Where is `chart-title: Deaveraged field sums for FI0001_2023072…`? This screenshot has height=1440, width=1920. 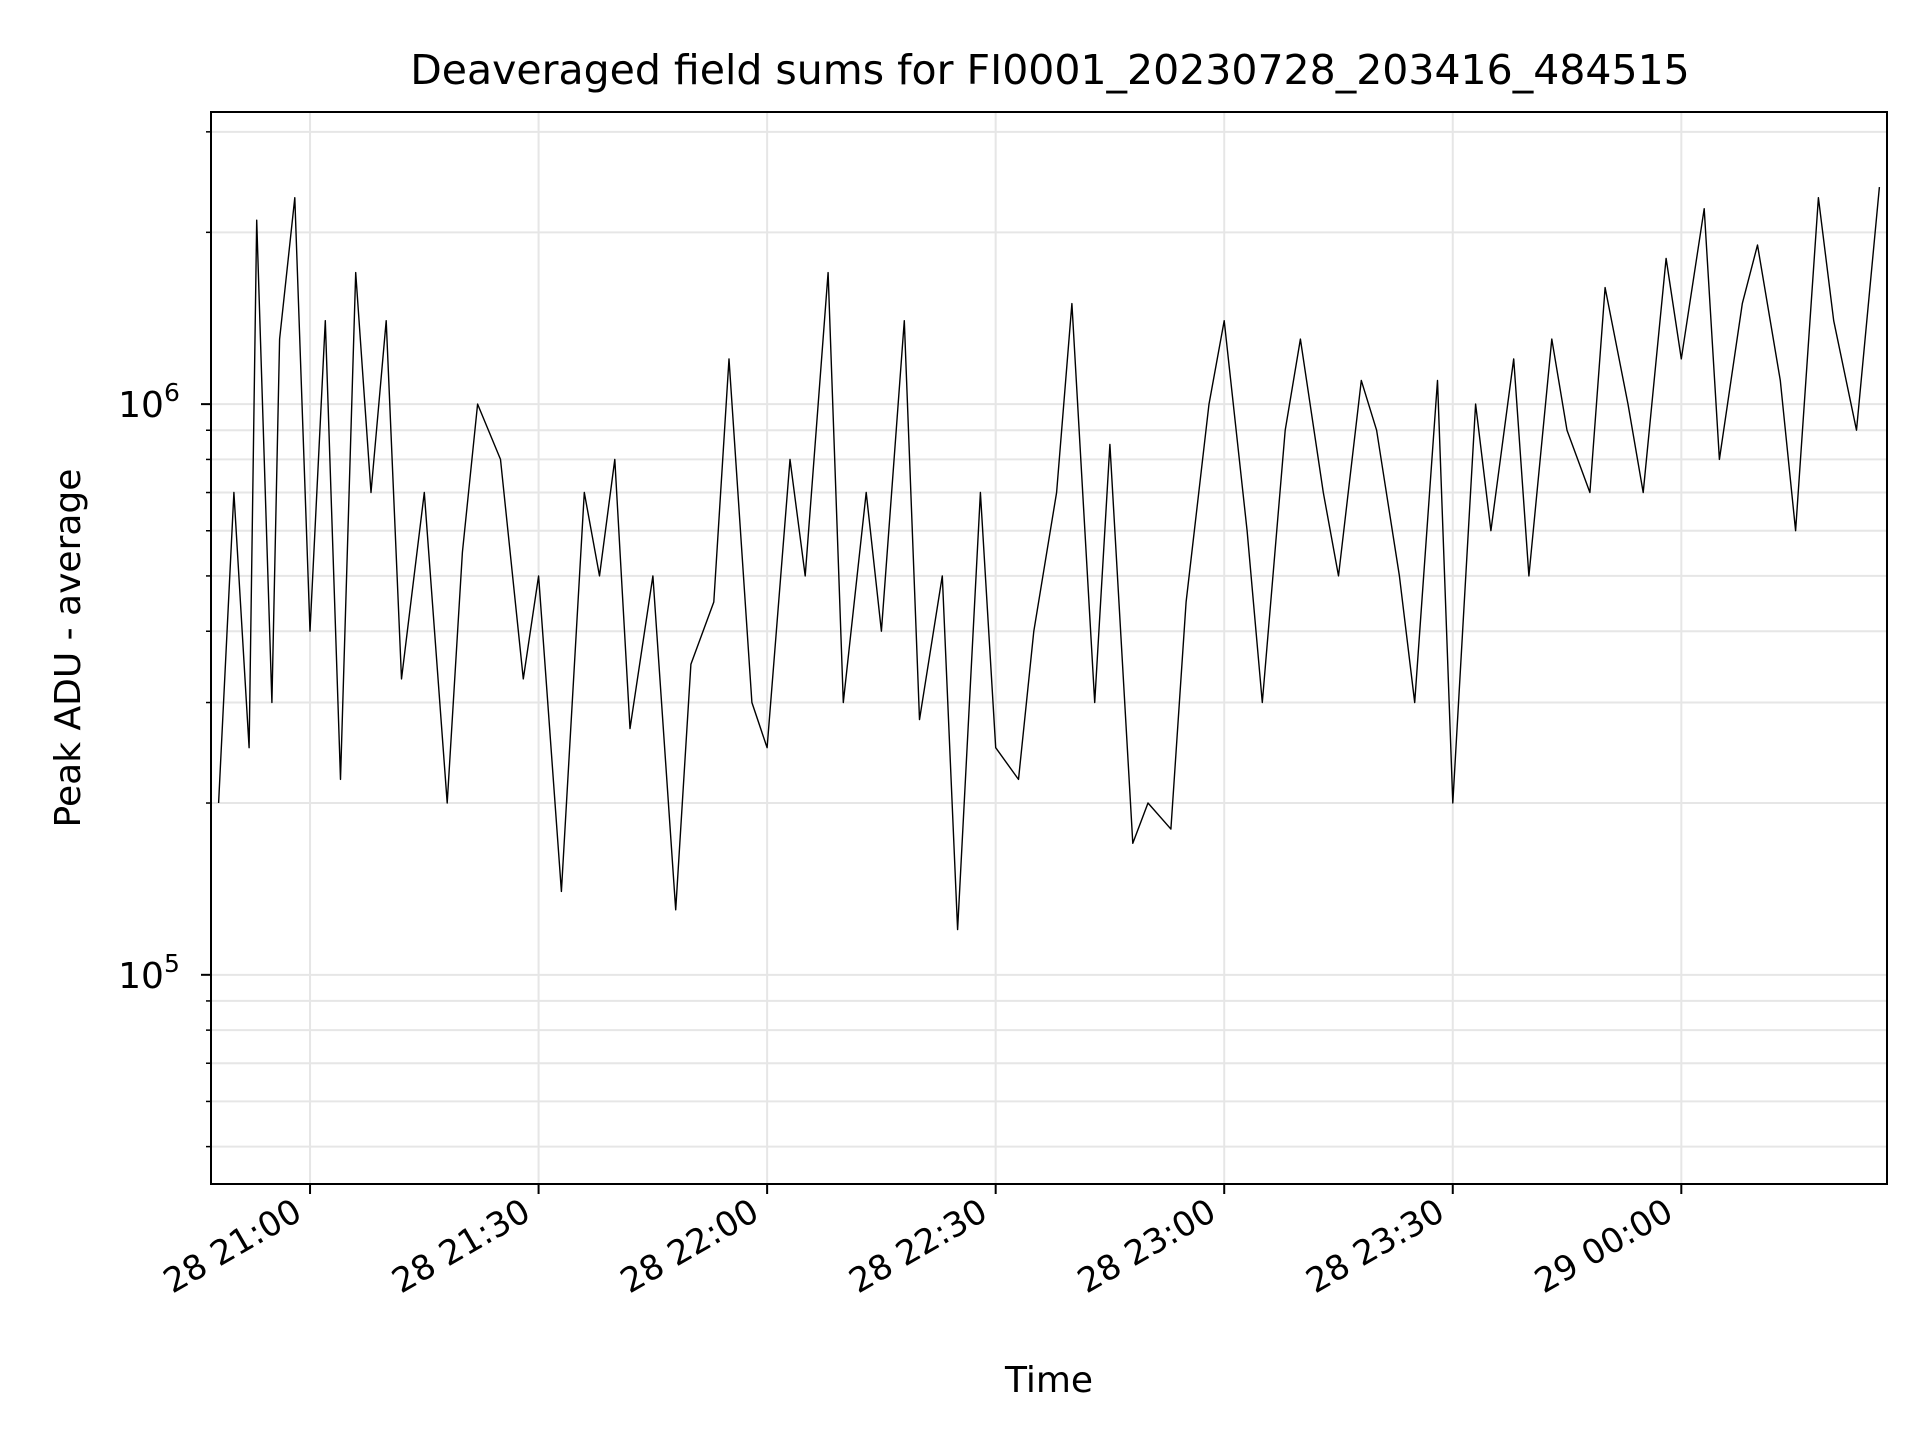 chart-title: Deaveraged field sums for FI0001_2023072… is located at coordinates (1050, 70).